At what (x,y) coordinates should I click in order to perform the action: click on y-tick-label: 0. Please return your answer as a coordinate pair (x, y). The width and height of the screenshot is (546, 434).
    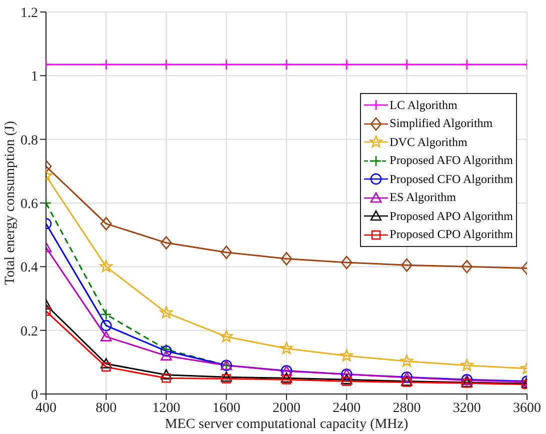
    Looking at the image, I should click on (34, 395).